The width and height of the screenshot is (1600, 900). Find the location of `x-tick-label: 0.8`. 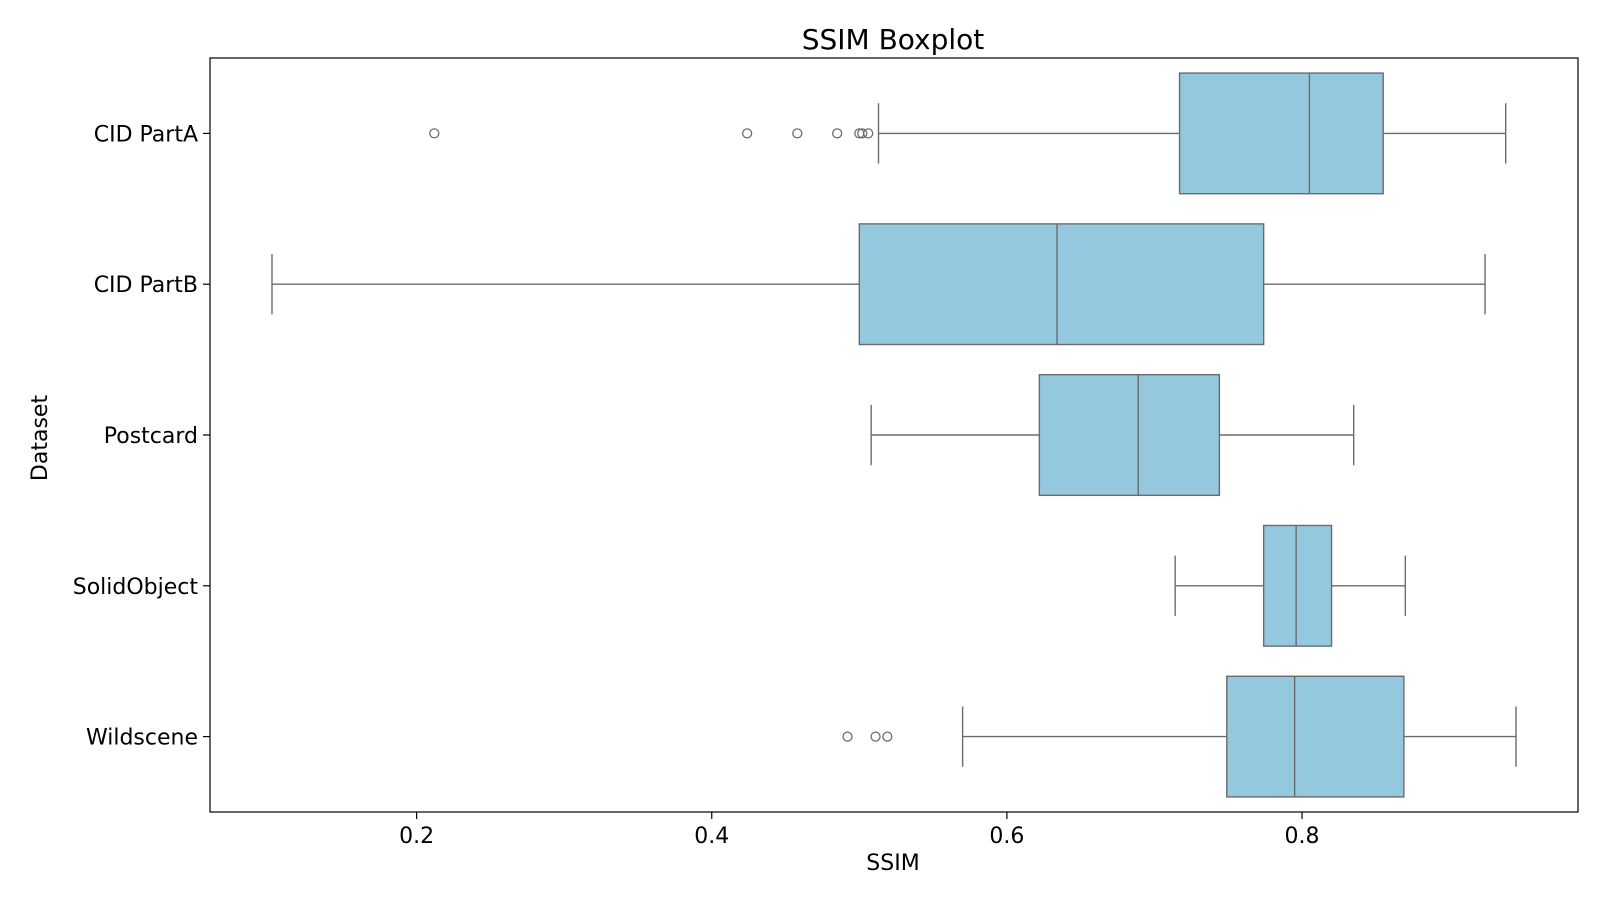

x-tick-label: 0.8 is located at coordinates (1302, 836).